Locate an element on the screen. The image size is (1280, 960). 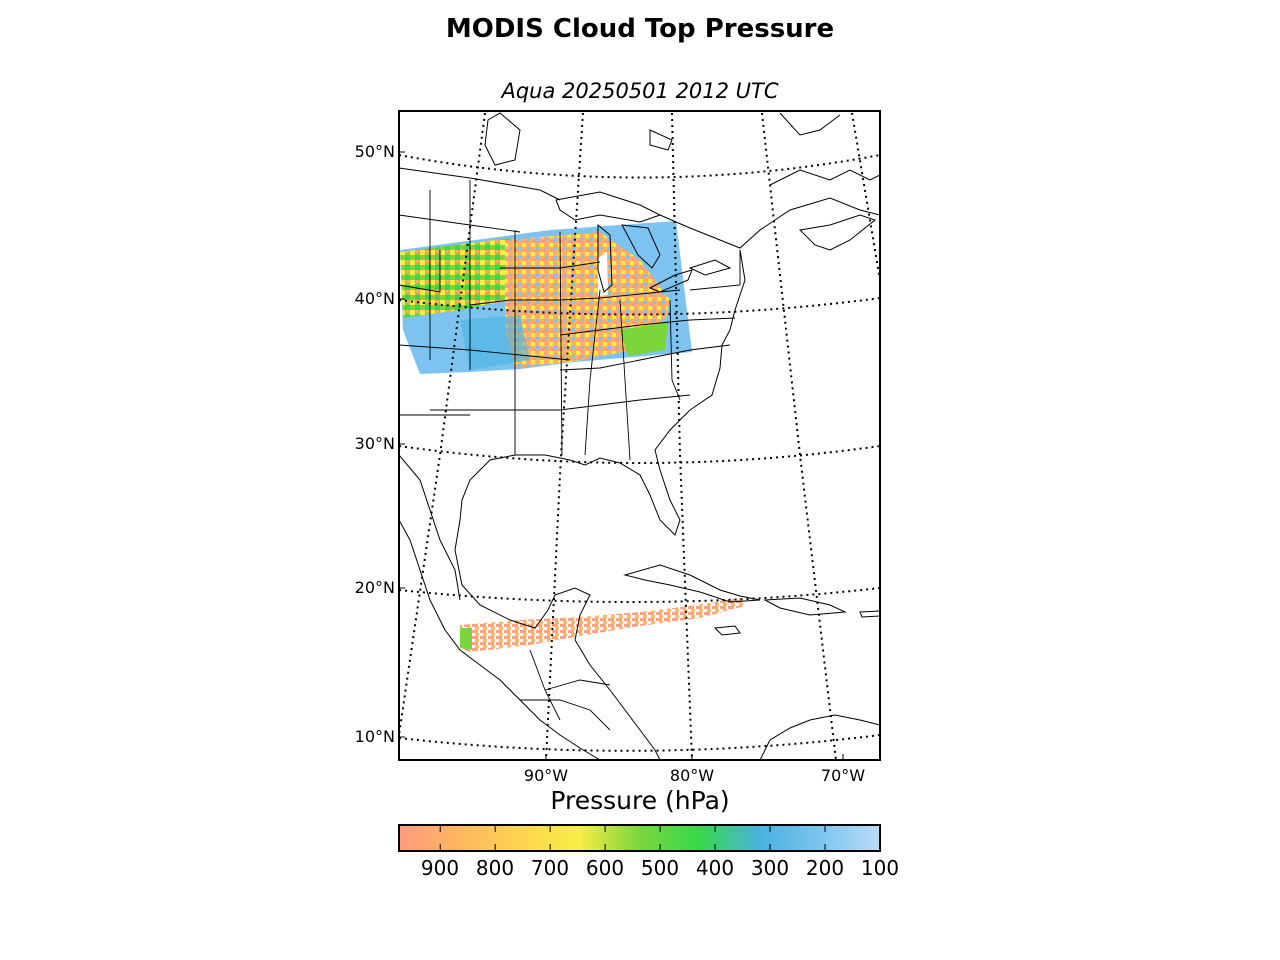
cloud-swath-north is located at coordinates (546, 297).